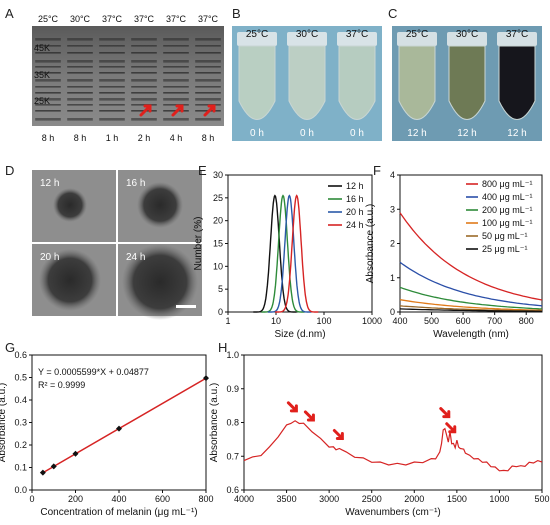  I want to click on panel-label-d: D, so click(9, 170).